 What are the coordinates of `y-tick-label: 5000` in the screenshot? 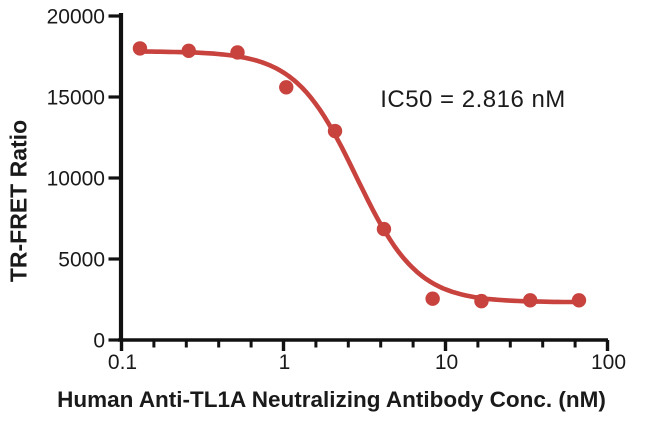 It's located at (81, 260).